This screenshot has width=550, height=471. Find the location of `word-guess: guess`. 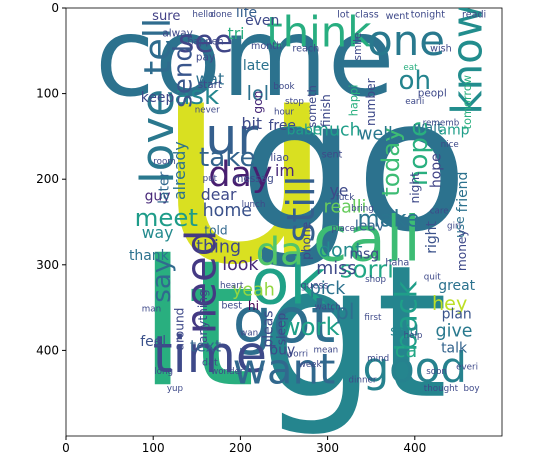

word-guess: guess is located at coordinates (315, 286).